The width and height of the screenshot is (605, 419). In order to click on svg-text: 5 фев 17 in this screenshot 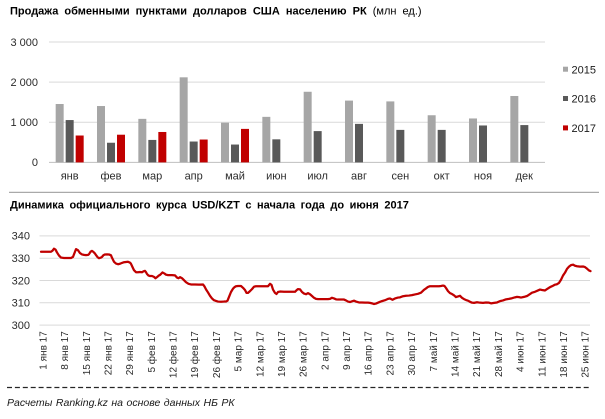, I will do `click(152, 352)`.